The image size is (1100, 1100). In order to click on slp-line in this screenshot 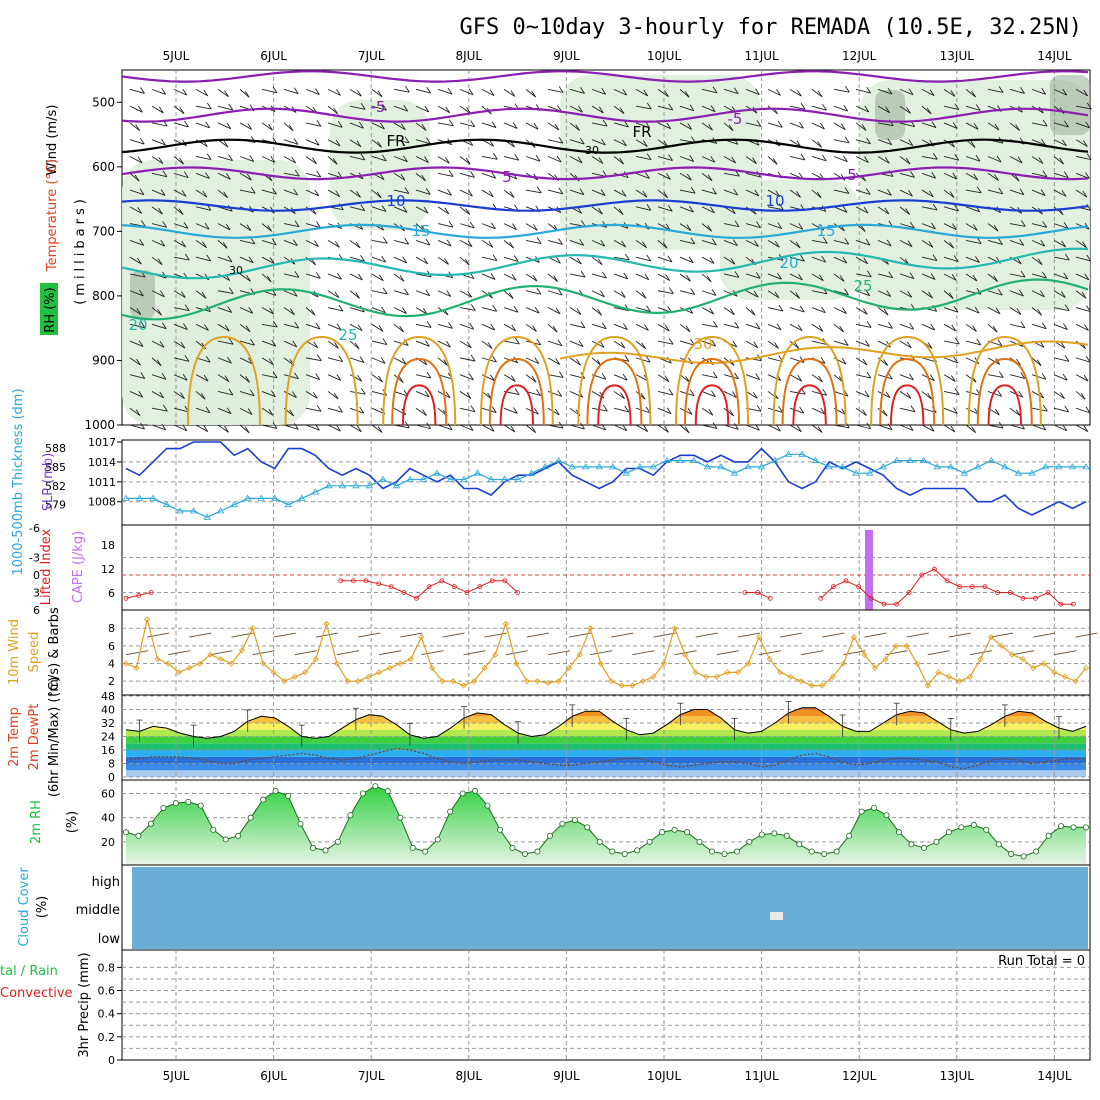, I will do `click(606, 478)`.